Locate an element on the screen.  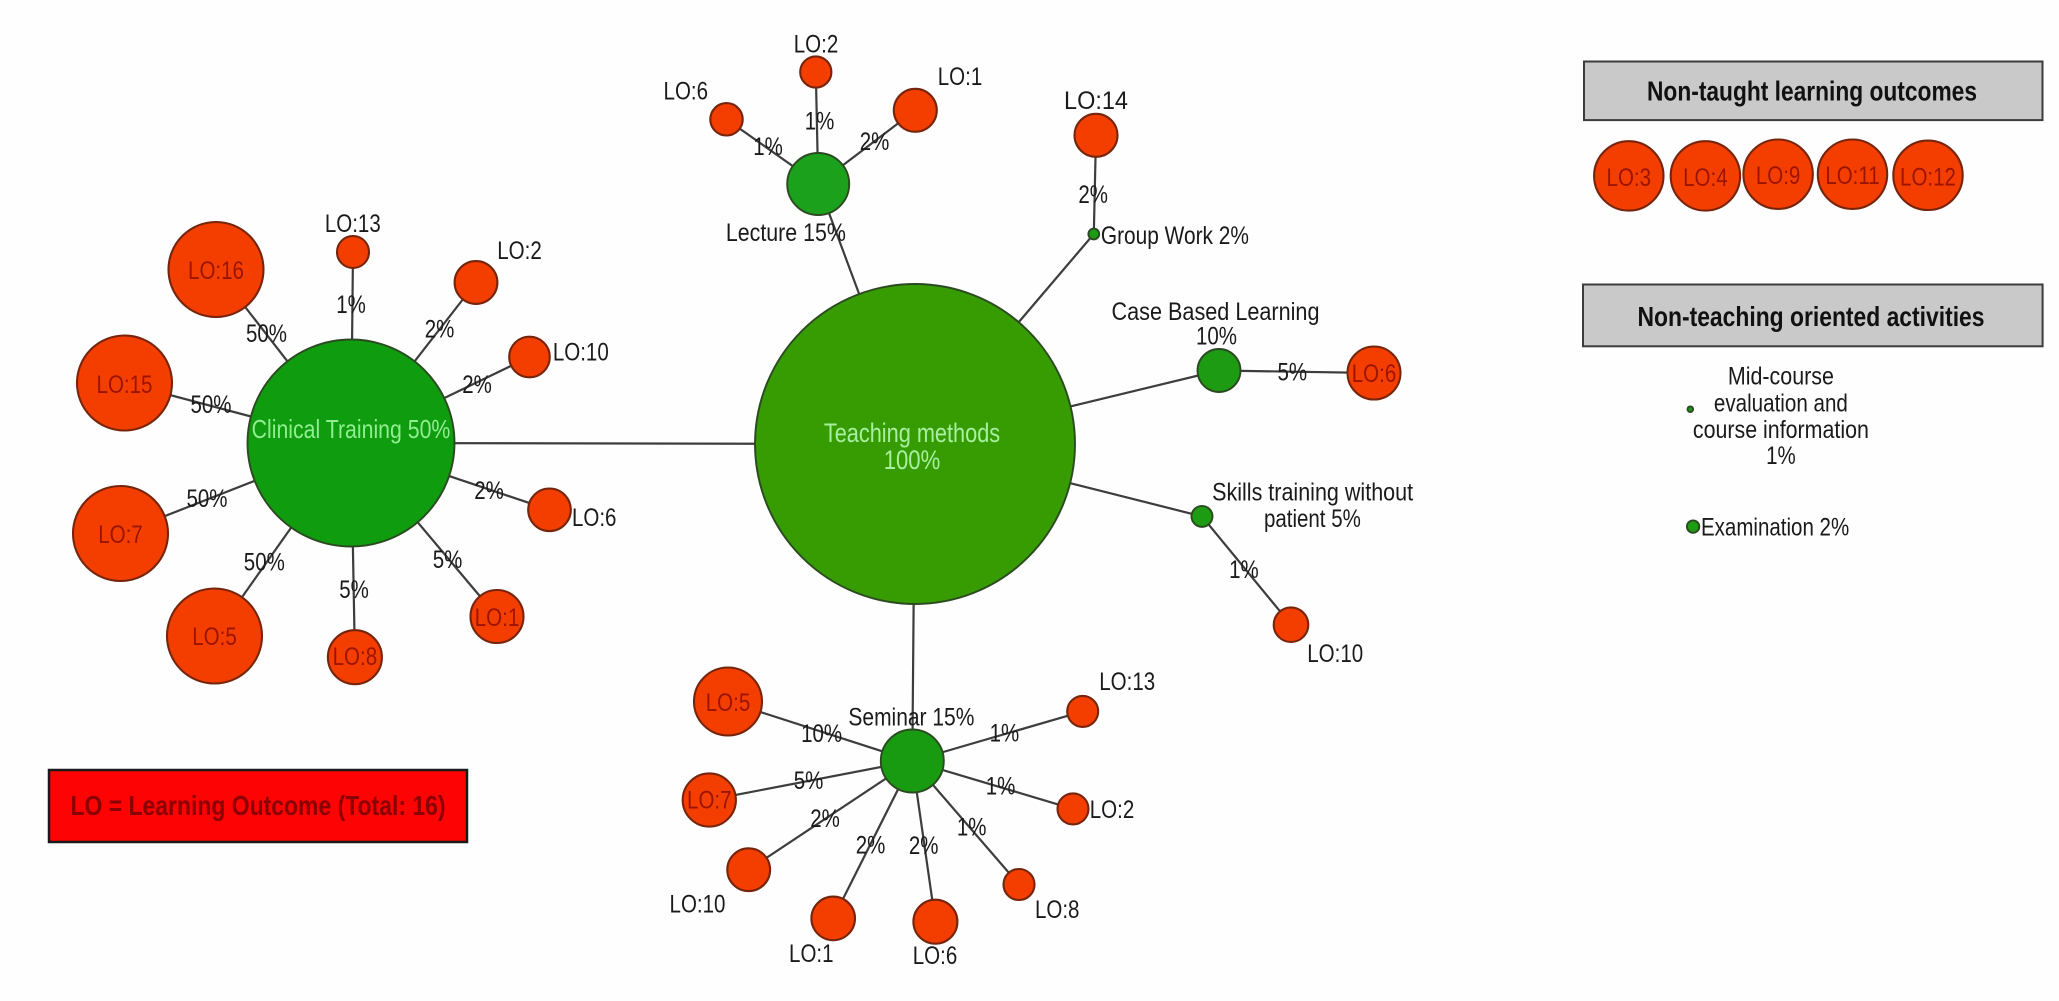
svg-text: Non-taught learning outcomes is located at coordinates (1812, 91).